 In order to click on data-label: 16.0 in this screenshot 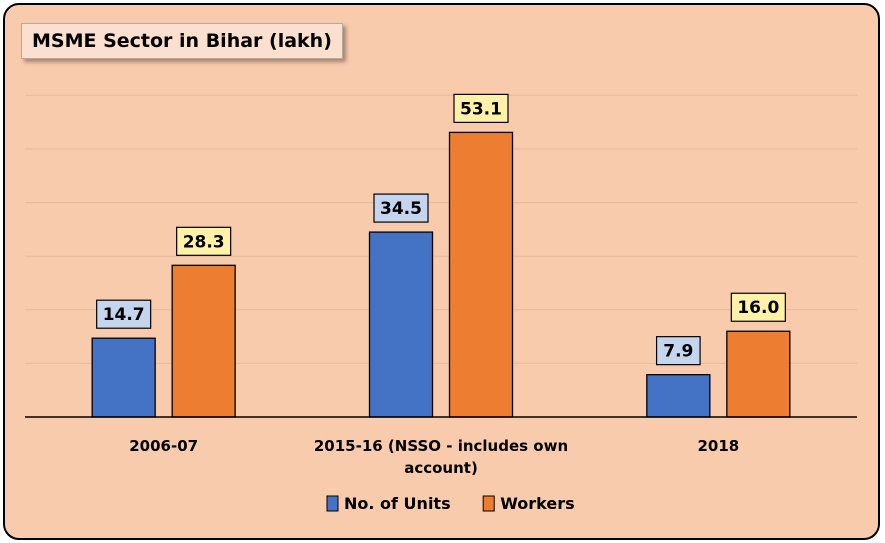, I will do `click(758, 308)`.